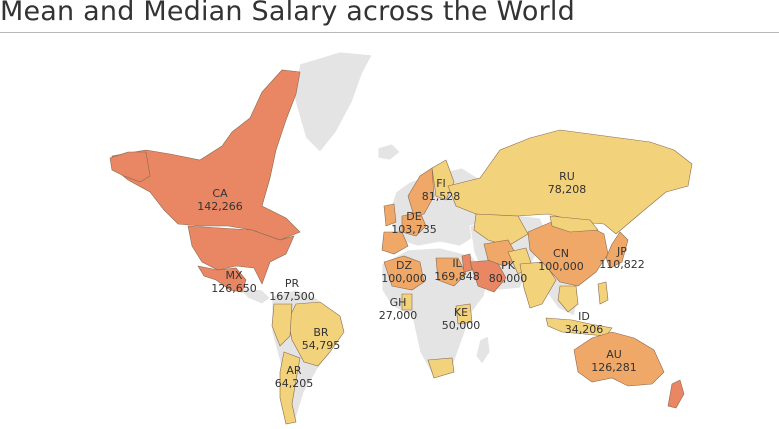 Image resolution: width=779 pixels, height=429 pixels. Describe the element at coordinates (130, 167) in the screenshot. I see `country-us-alaska` at that location.